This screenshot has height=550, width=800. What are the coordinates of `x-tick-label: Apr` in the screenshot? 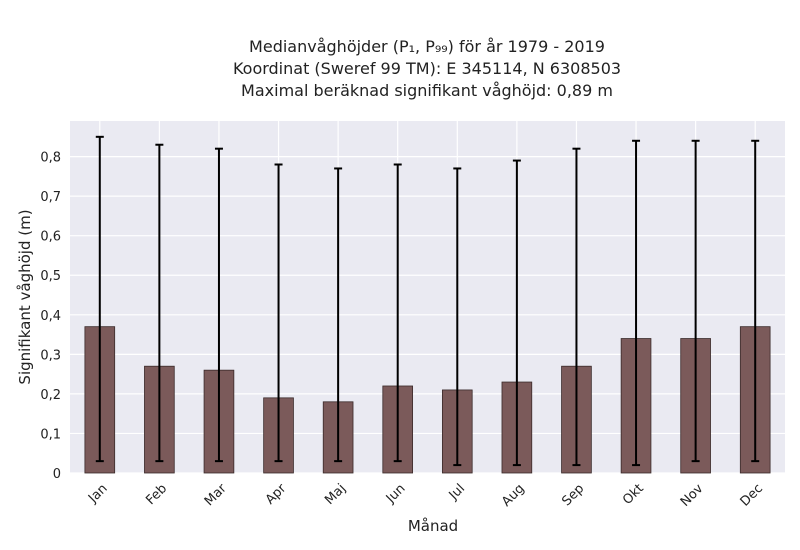 It's located at (276, 494).